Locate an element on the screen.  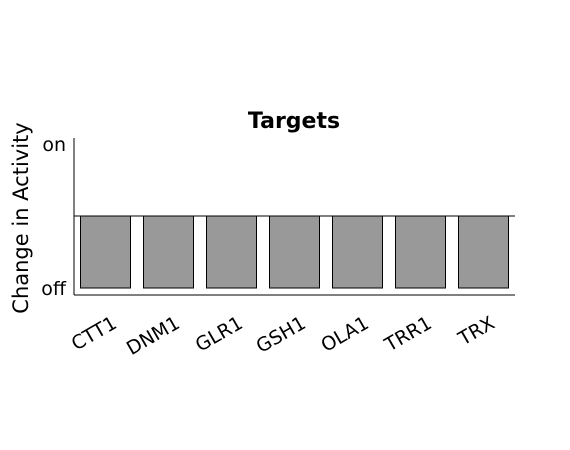
x-tick-label: GSH1 is located at coordinates (281, 335).